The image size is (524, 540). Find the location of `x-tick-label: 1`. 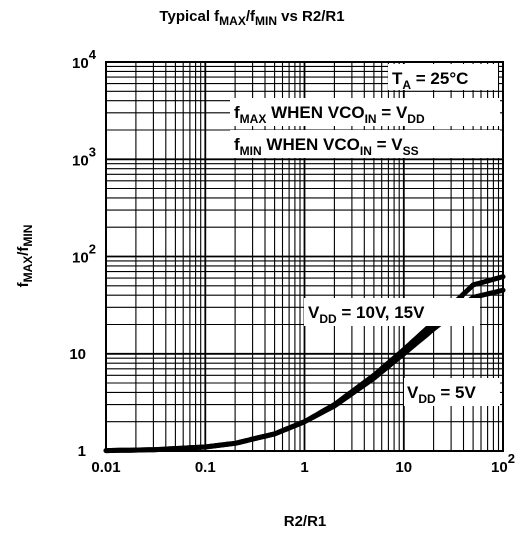

x-tick-label: 1 is located at coordinates (304, 467).